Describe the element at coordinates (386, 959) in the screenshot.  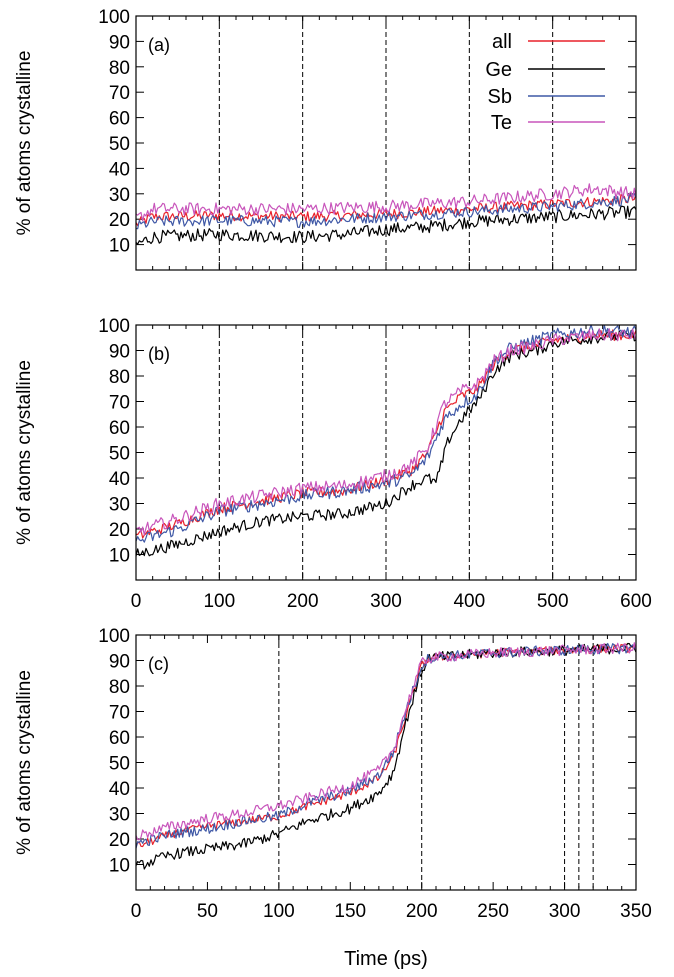
I see `x-axis-label: Time (ps)` at that location.